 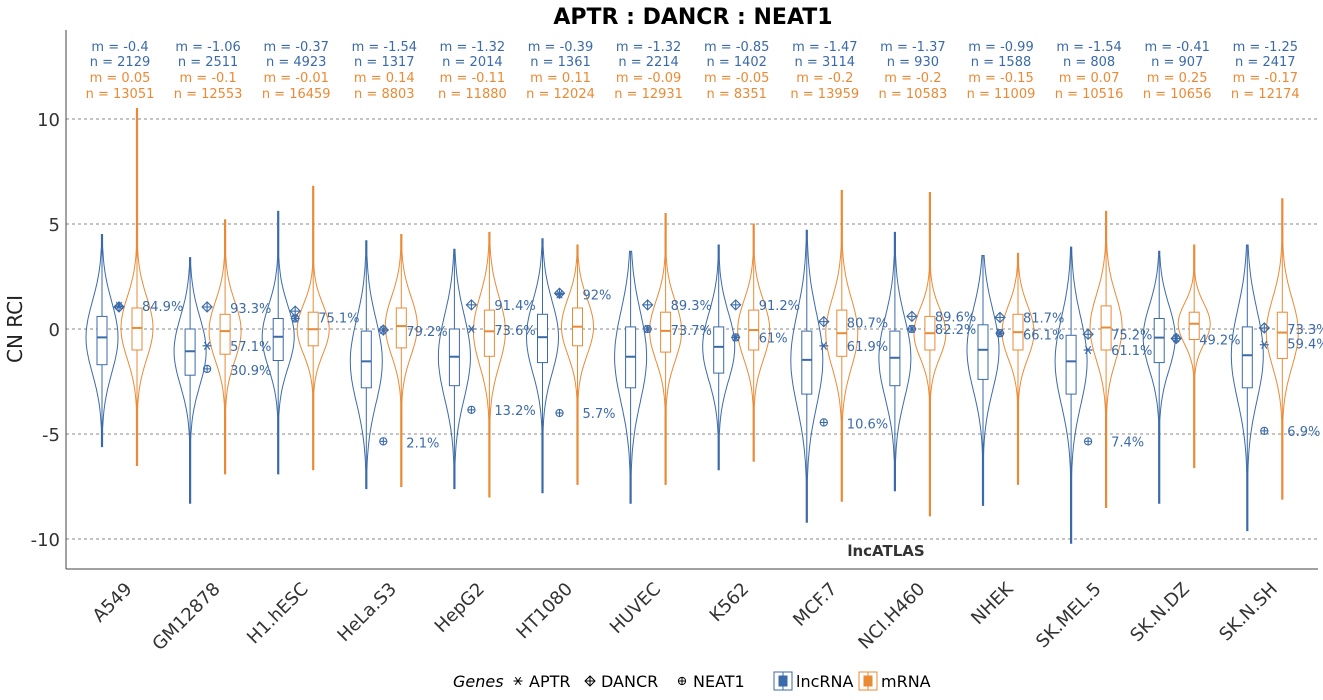 What do you see at coordinates (120, 94) in the screenshot?
I see `mrna-count-stat: n = 13051` at bounding box center [120, 94].